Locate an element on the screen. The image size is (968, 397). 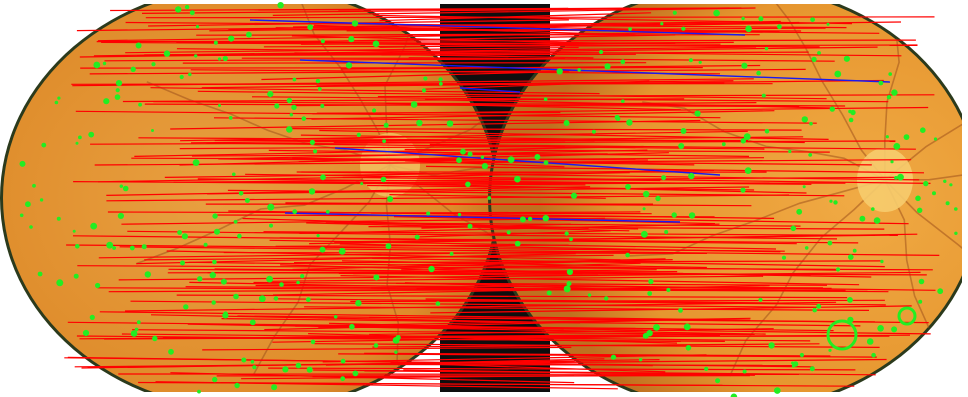
outlier-match-line is located at coordinates (490, 90).